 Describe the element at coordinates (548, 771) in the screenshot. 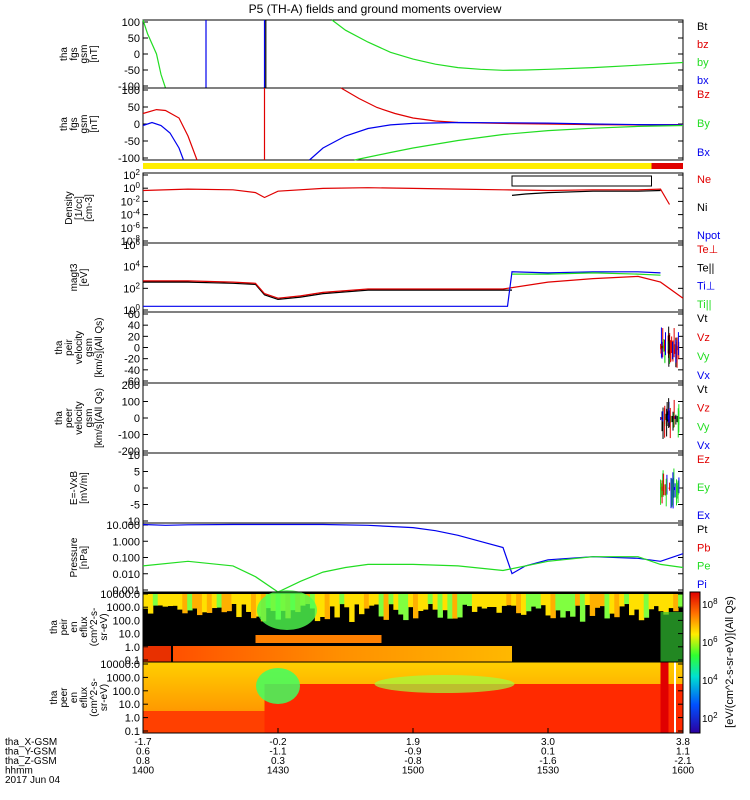

I see `ephemeris-value: 1530` at that location.